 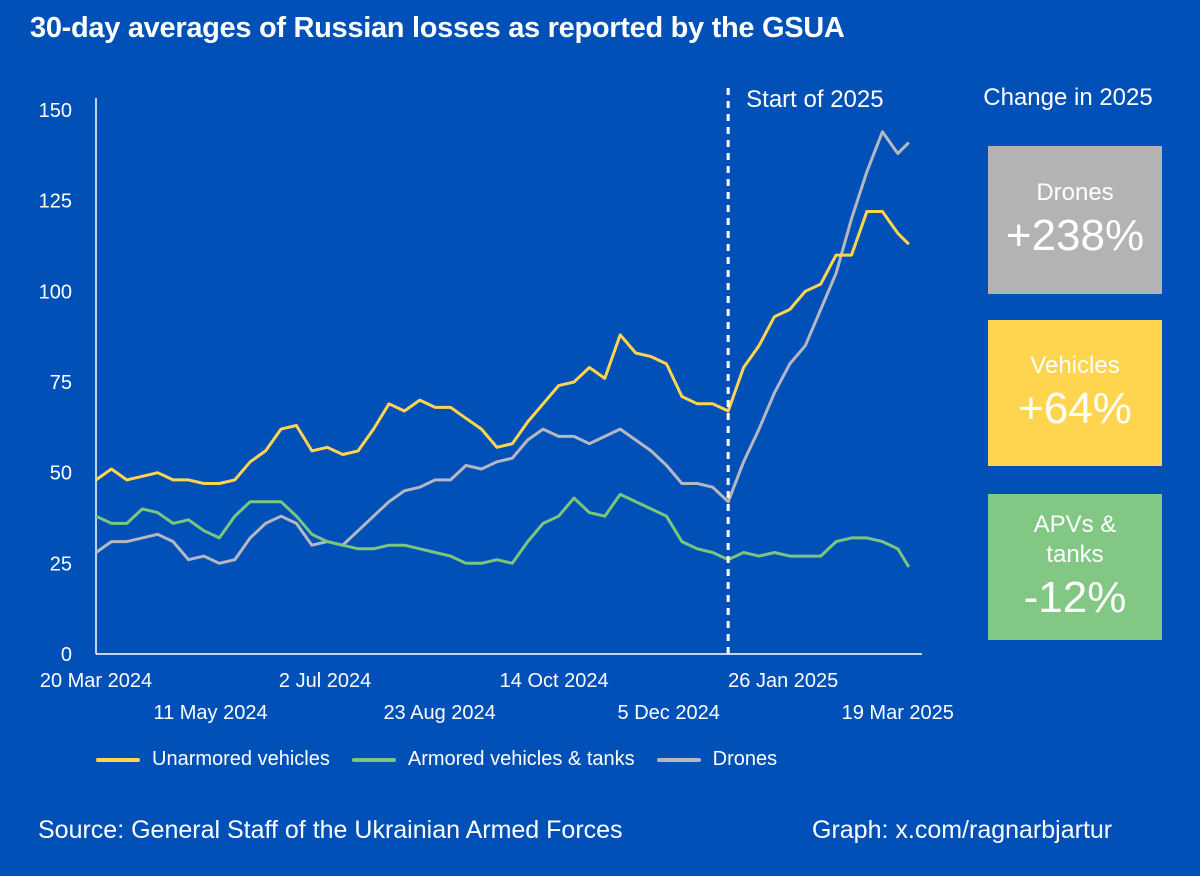 I want to click on x-tick-label: 26 Jan 2025, so click(x=783, y=681).